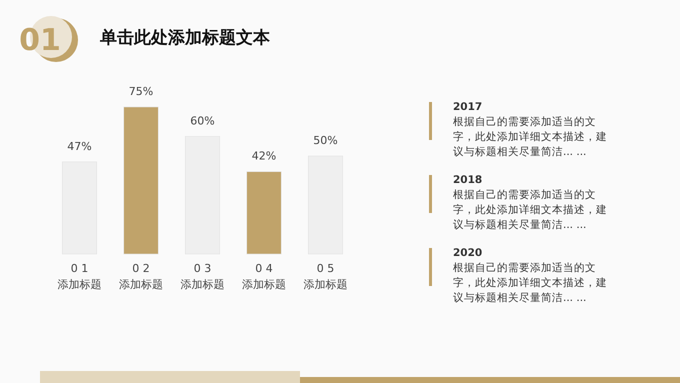  I want to click on data-label: 60%, so click(202, 121).